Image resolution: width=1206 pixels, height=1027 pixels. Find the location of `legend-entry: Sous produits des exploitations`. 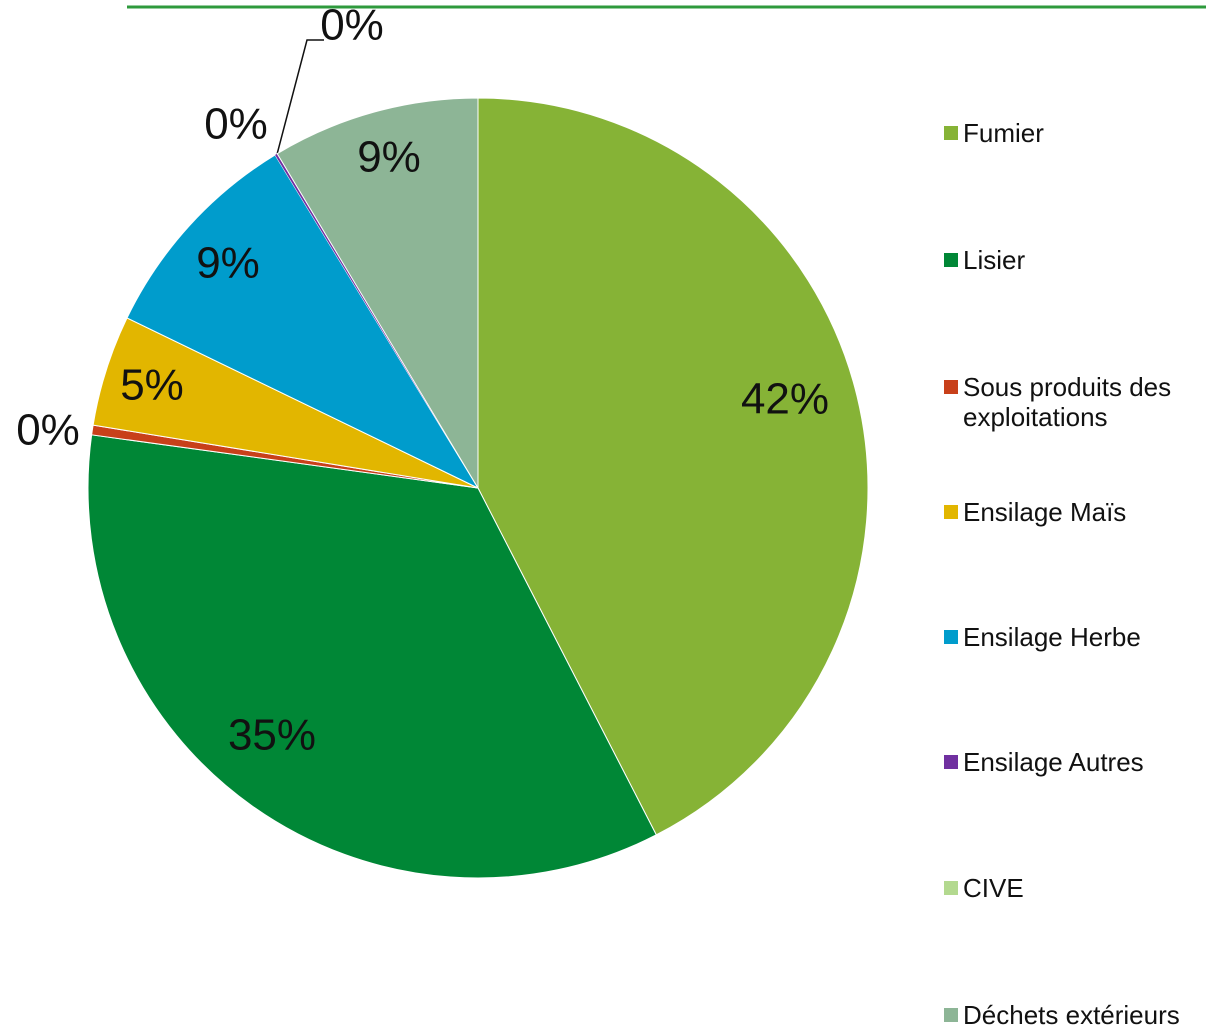

legend-entry: Sous produits des exploitations is located at coordinates (1073, 402).